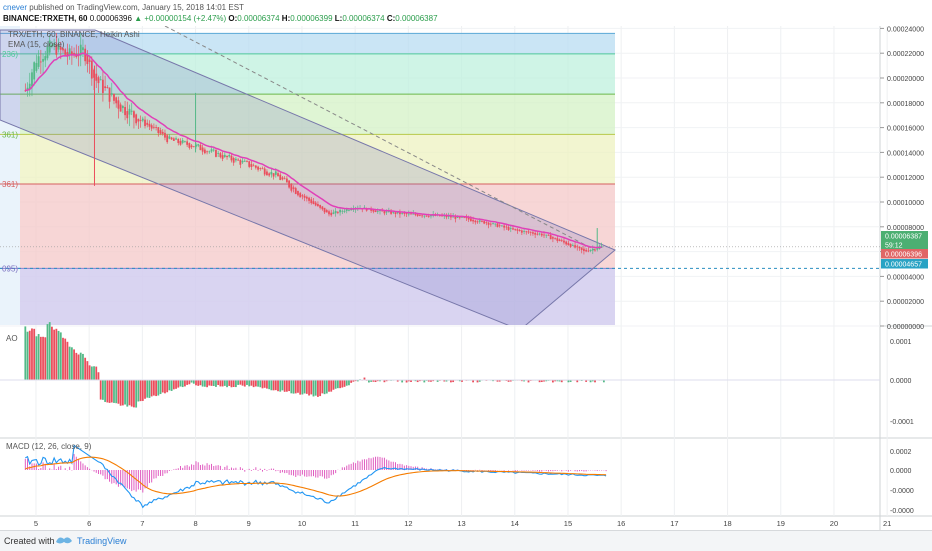 Image resolution: width=932 pixels, height=551 pixels. Describe the element at coordinates (416, 18) in the screenshot. I see `close-value: 0.00006387` at that location.